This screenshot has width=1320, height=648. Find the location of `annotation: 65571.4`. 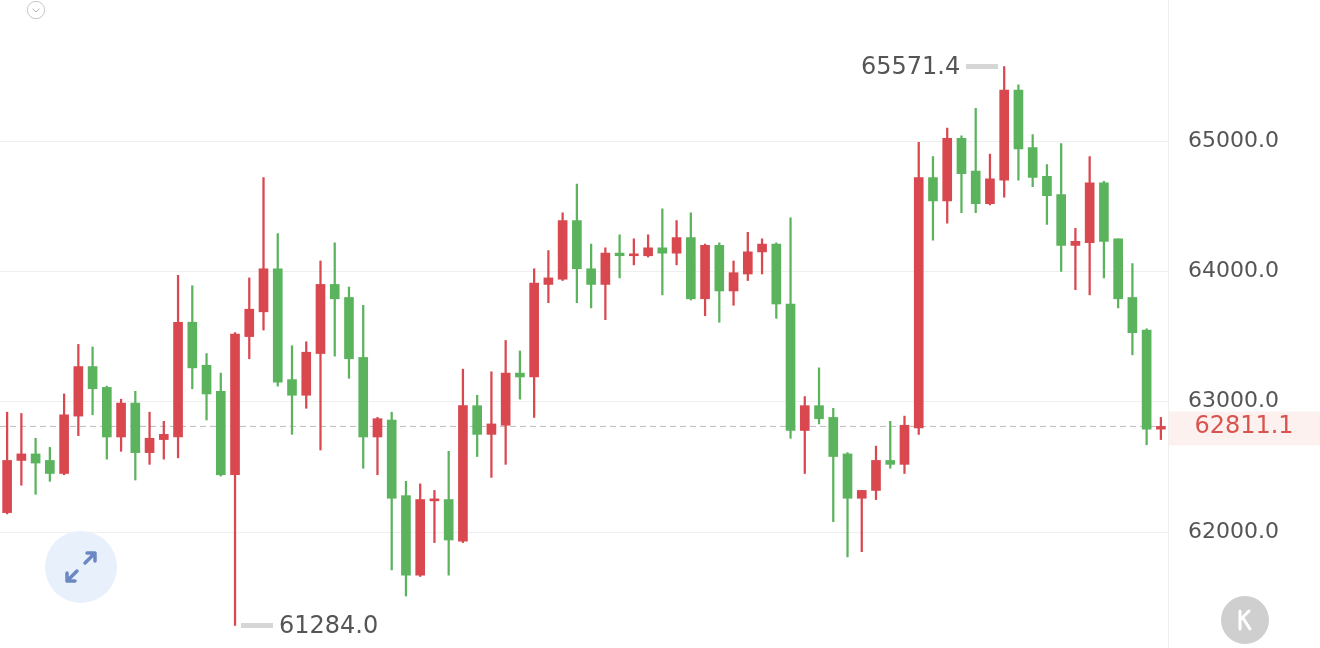

annotation: 65571.4 is located at coordinates (910, 65).